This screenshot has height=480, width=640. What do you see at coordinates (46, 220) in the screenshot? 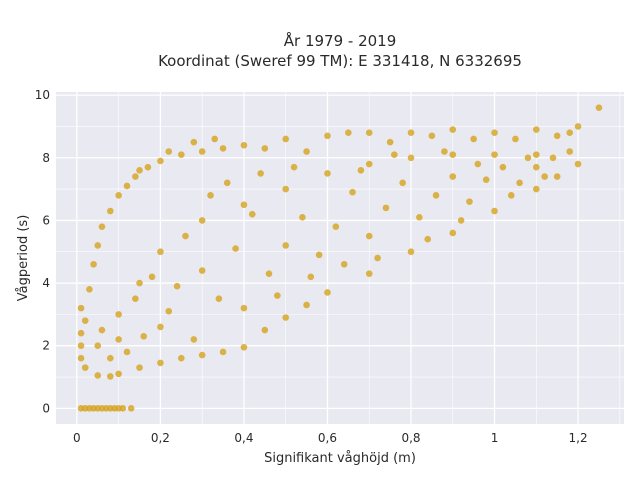
I see `y-tick-label: 6` at bounding box center [46, 220].